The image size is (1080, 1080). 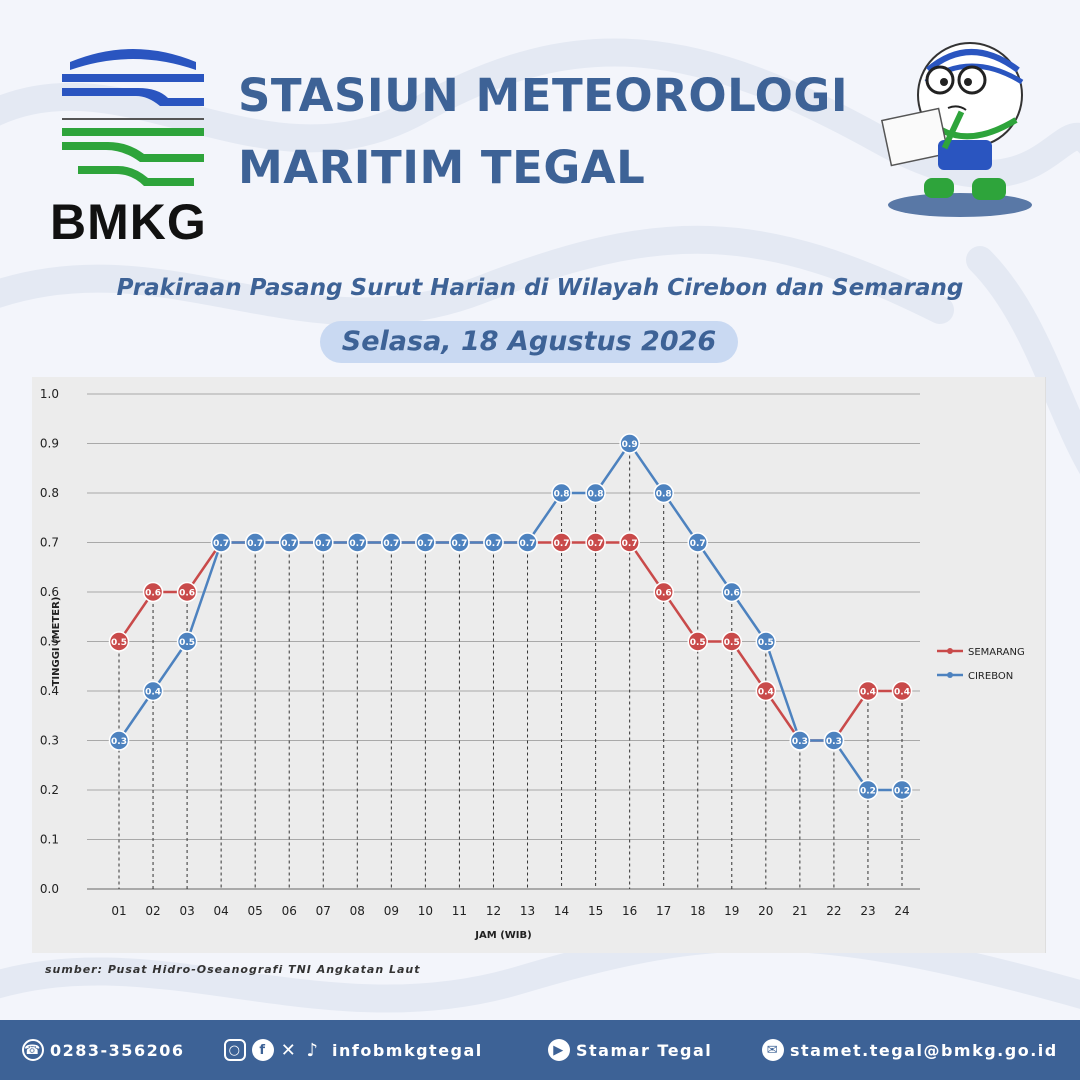 What do you see at coordinates (49, 691) in the screenshot?
I see `y-tick-label: 0.4` at bounding box center [49, 691].